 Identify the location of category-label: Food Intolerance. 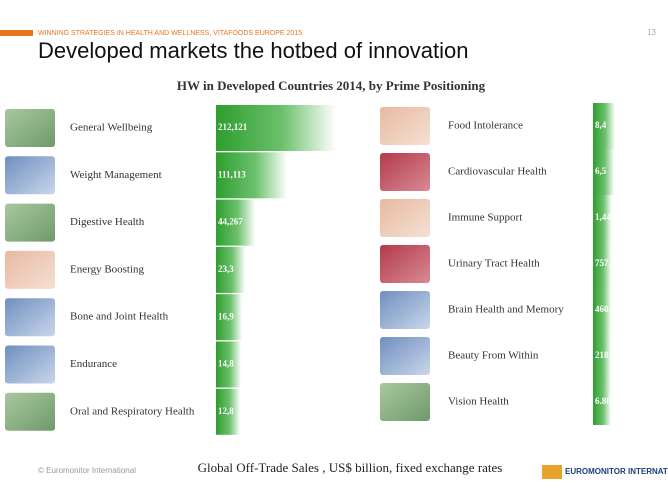
(485, 126).